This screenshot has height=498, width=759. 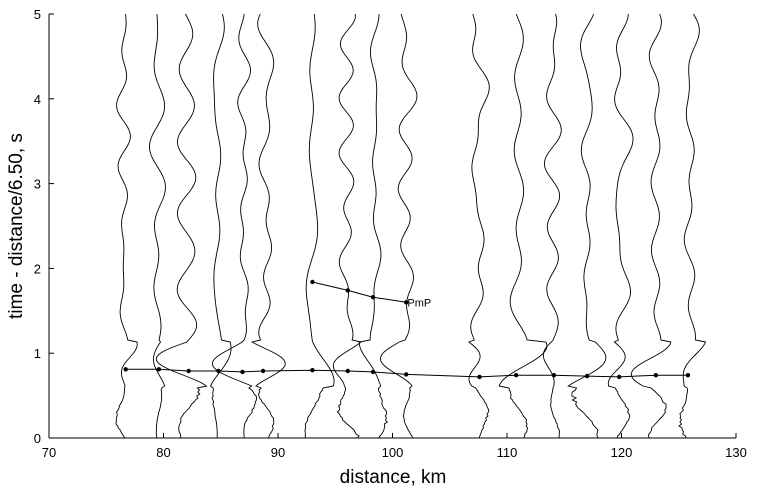 I want to click on annotations: PmP, so click(x=419, y=303).